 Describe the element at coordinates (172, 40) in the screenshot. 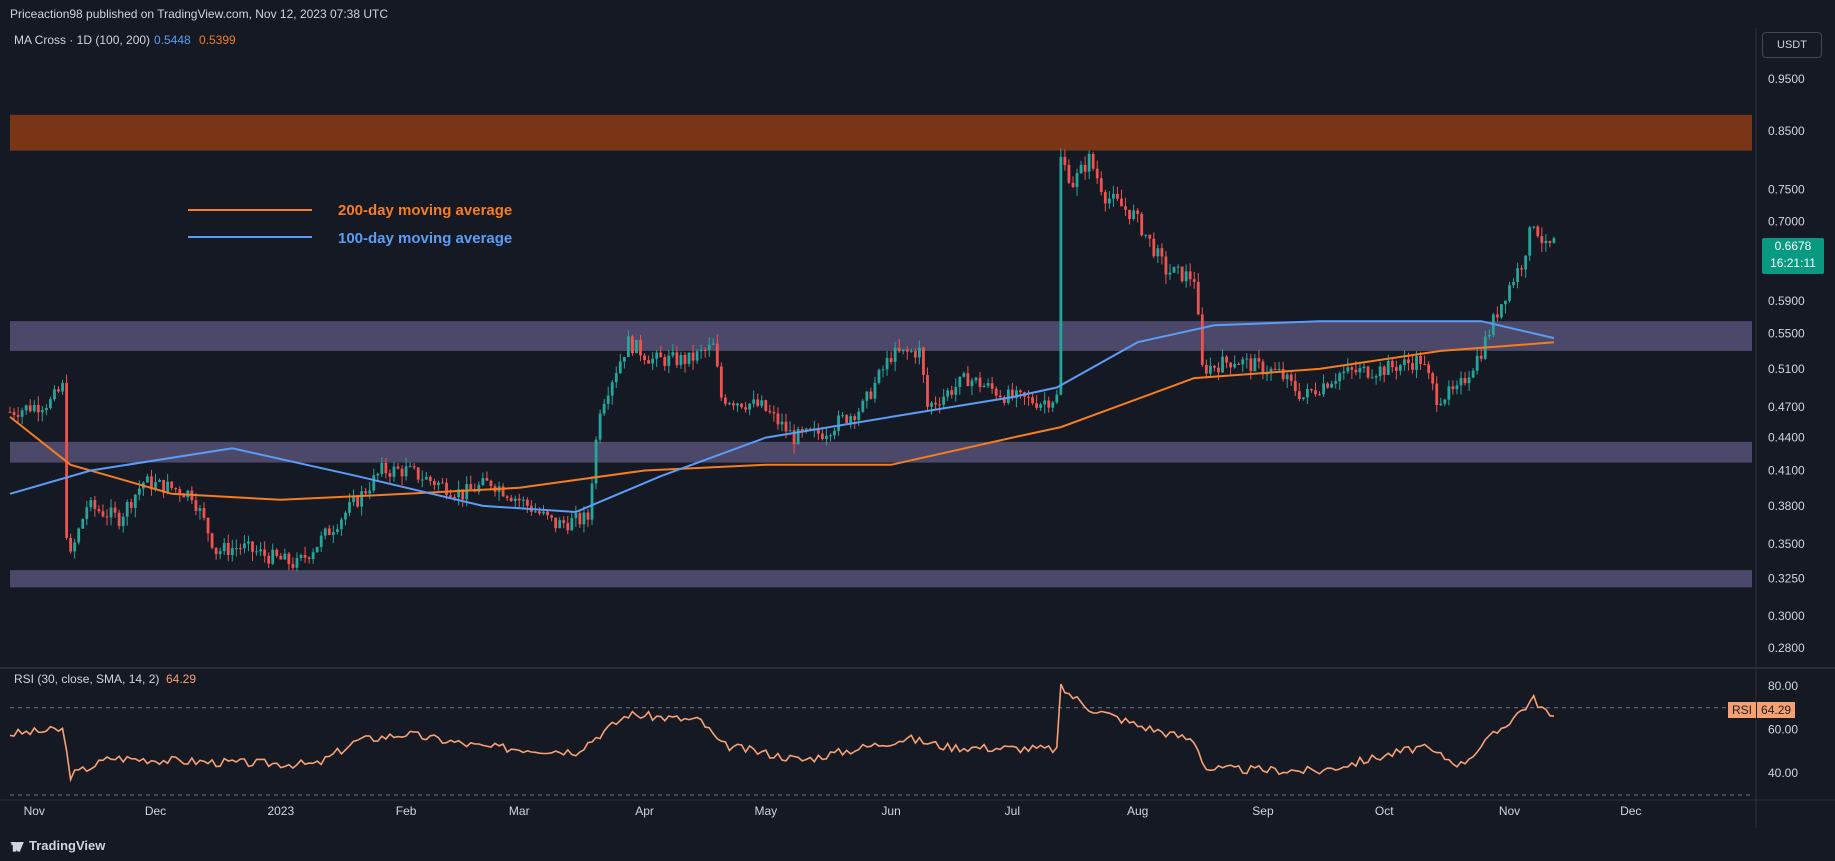

I see `ma100-value: 0.5448` at that location.